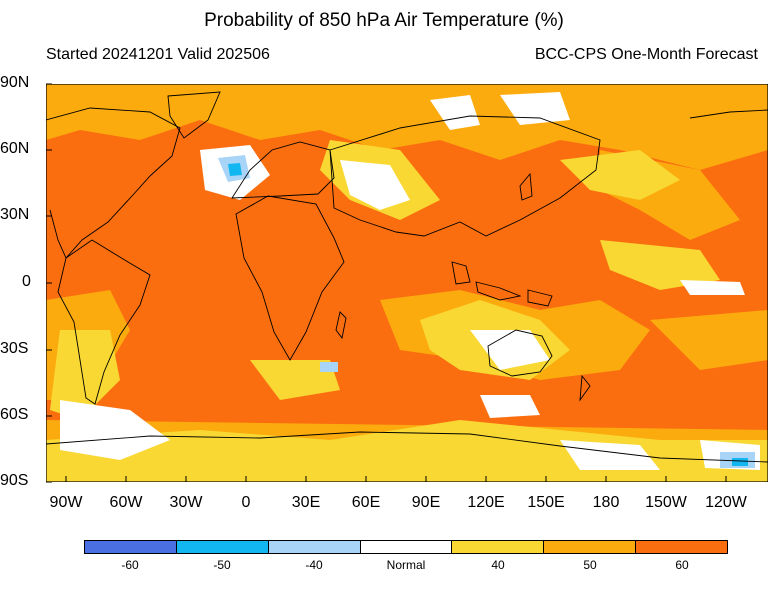 The height and width of the screenshot is (593, 768). What do you see at coordinates (520, 353) in the screenshot?
I see `coastline-australia` at bounding box center [520, 353].